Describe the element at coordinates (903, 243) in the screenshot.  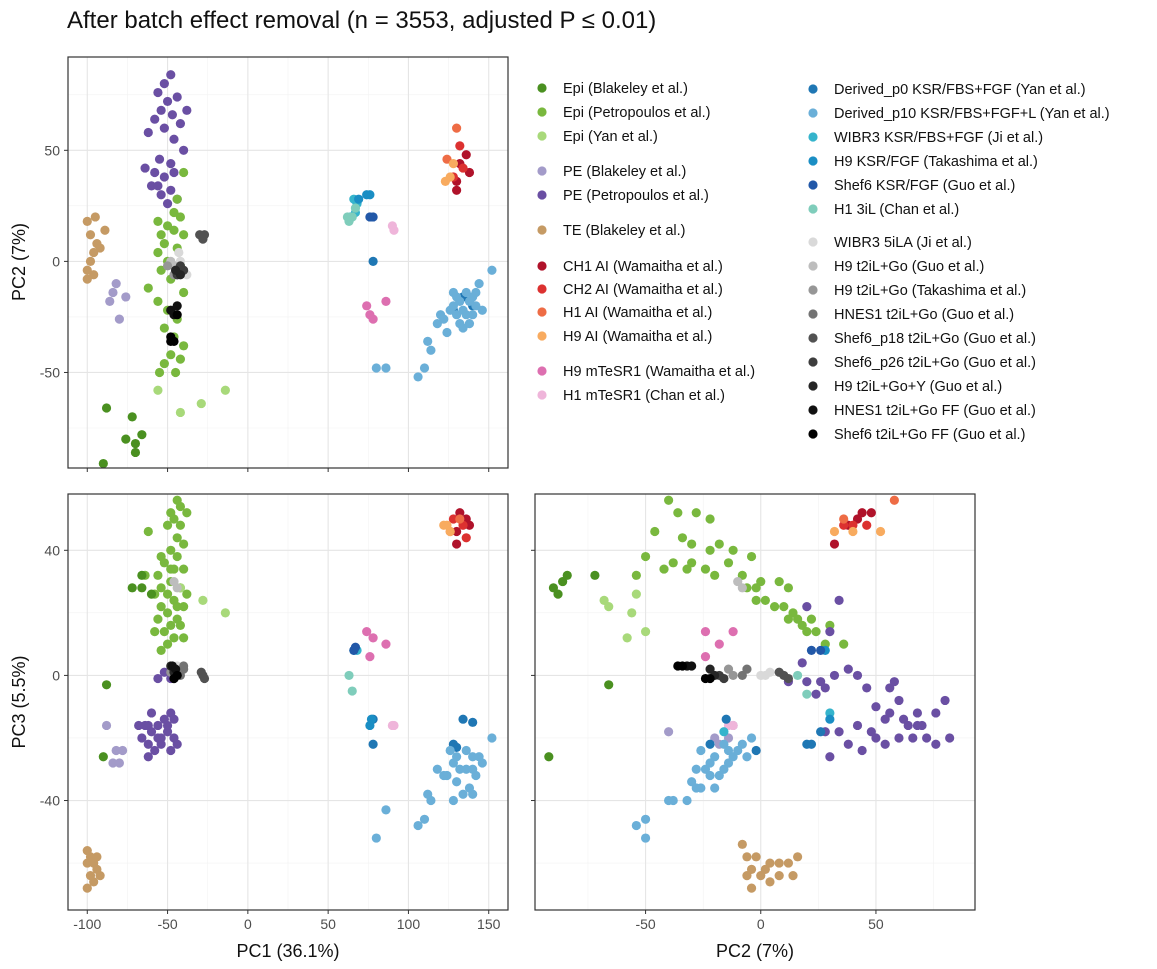
I see `legend-label: WIBR3 5iLA (Ji et al.)` at that location.